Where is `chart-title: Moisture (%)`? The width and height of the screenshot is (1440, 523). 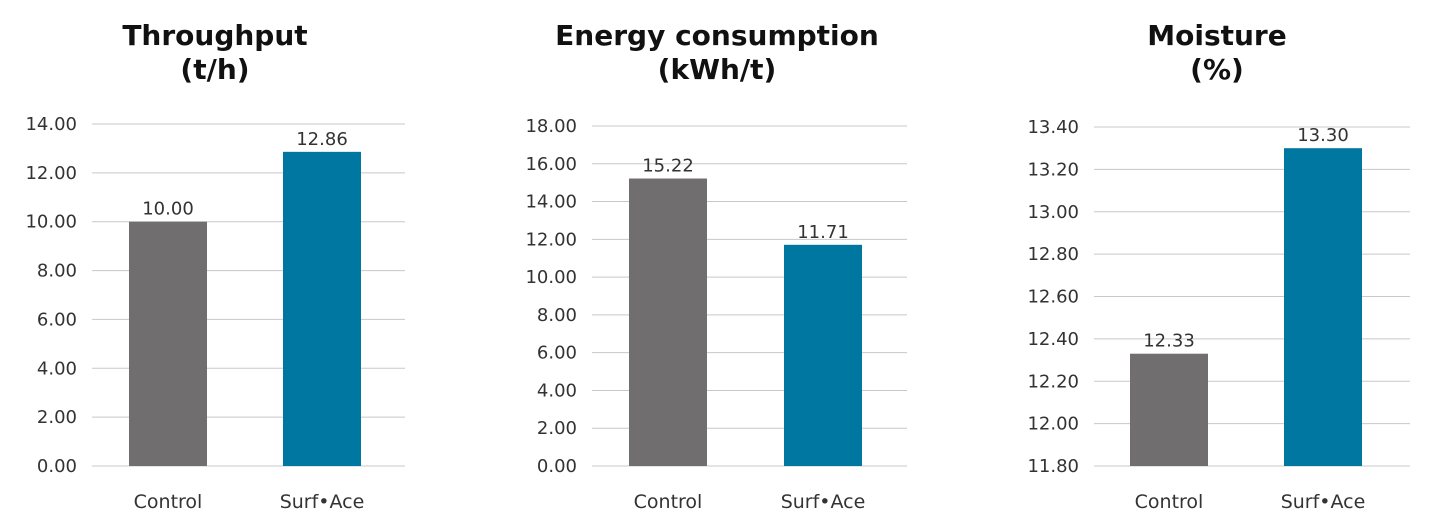
chart-title: Moisture (%) is located at coordinates (1210, 53).